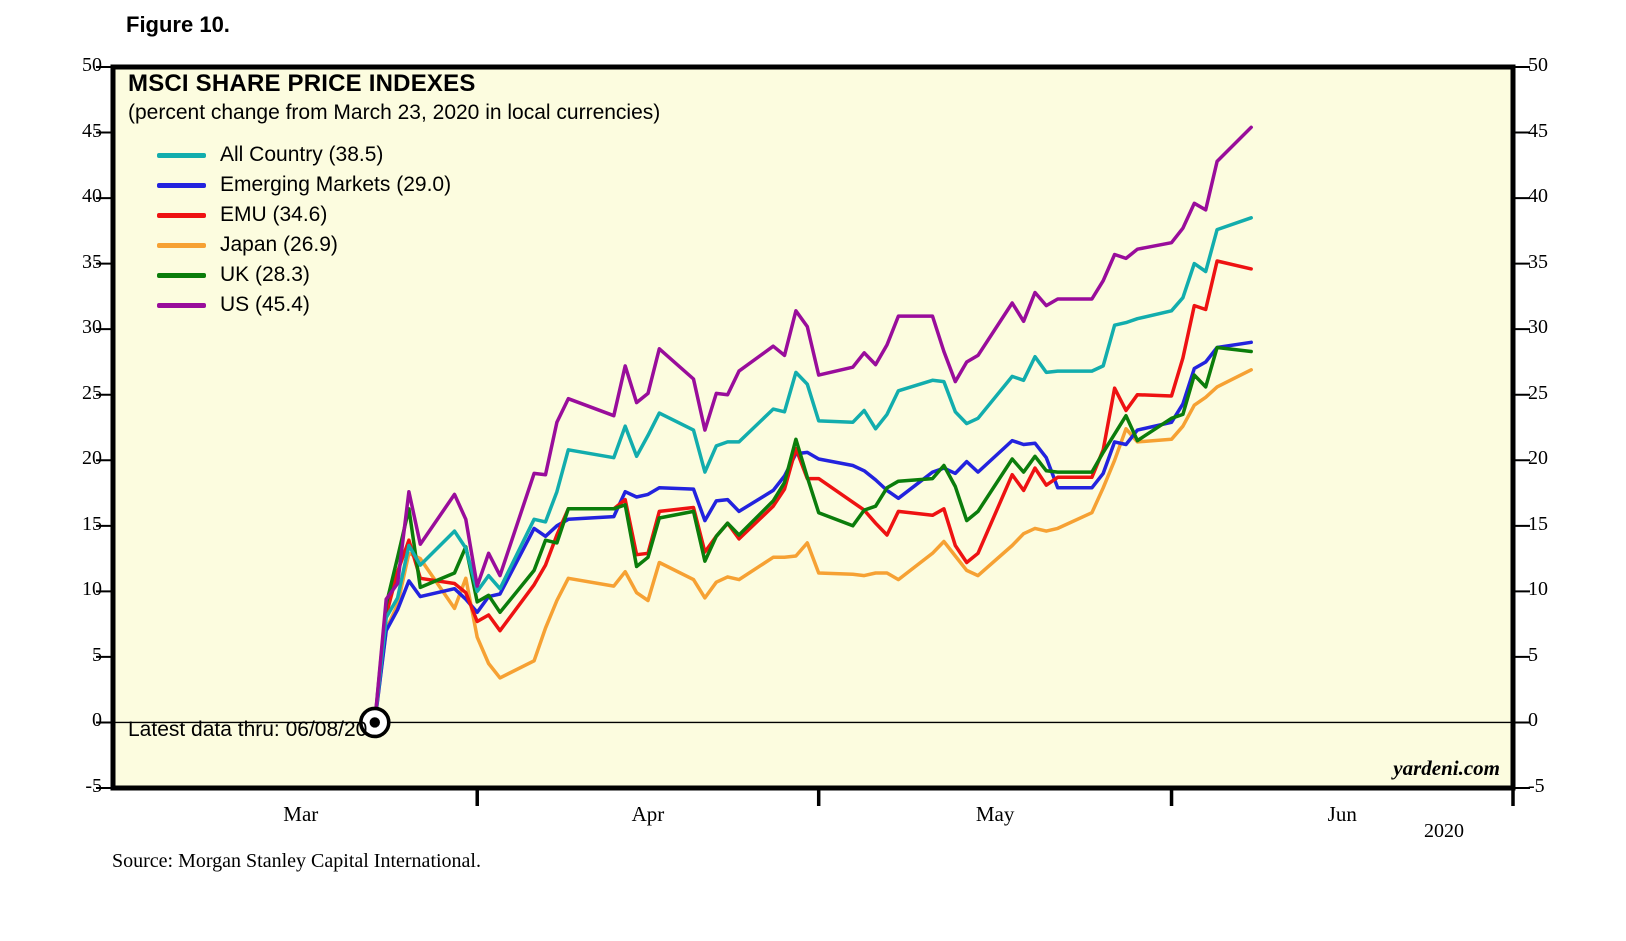 The image size is (1626, 941). Describe the element at coordinates (1538, 261) in the screenshot. I see `y-tick-label-right: 35` at that location.